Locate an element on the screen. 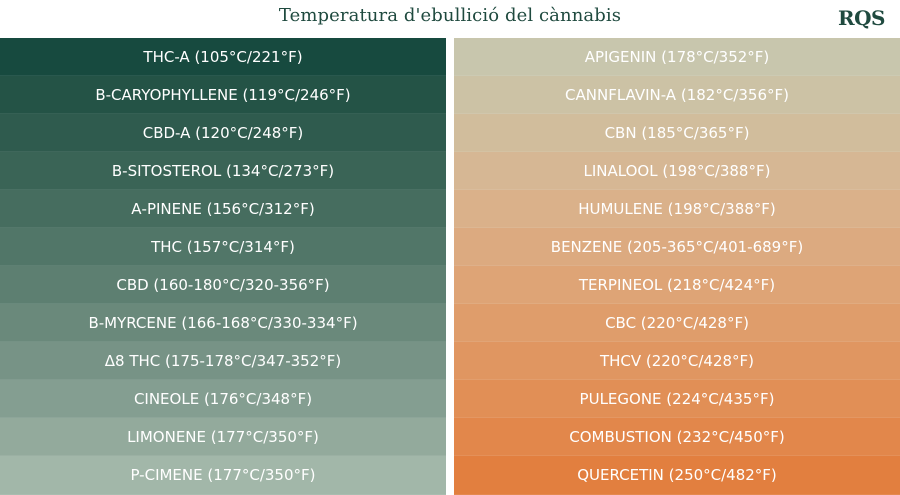 This screenshot has height=495, width=900. temperature-row: Α-PINENE (156°C/312°F) is located at coordinates (223, 209).